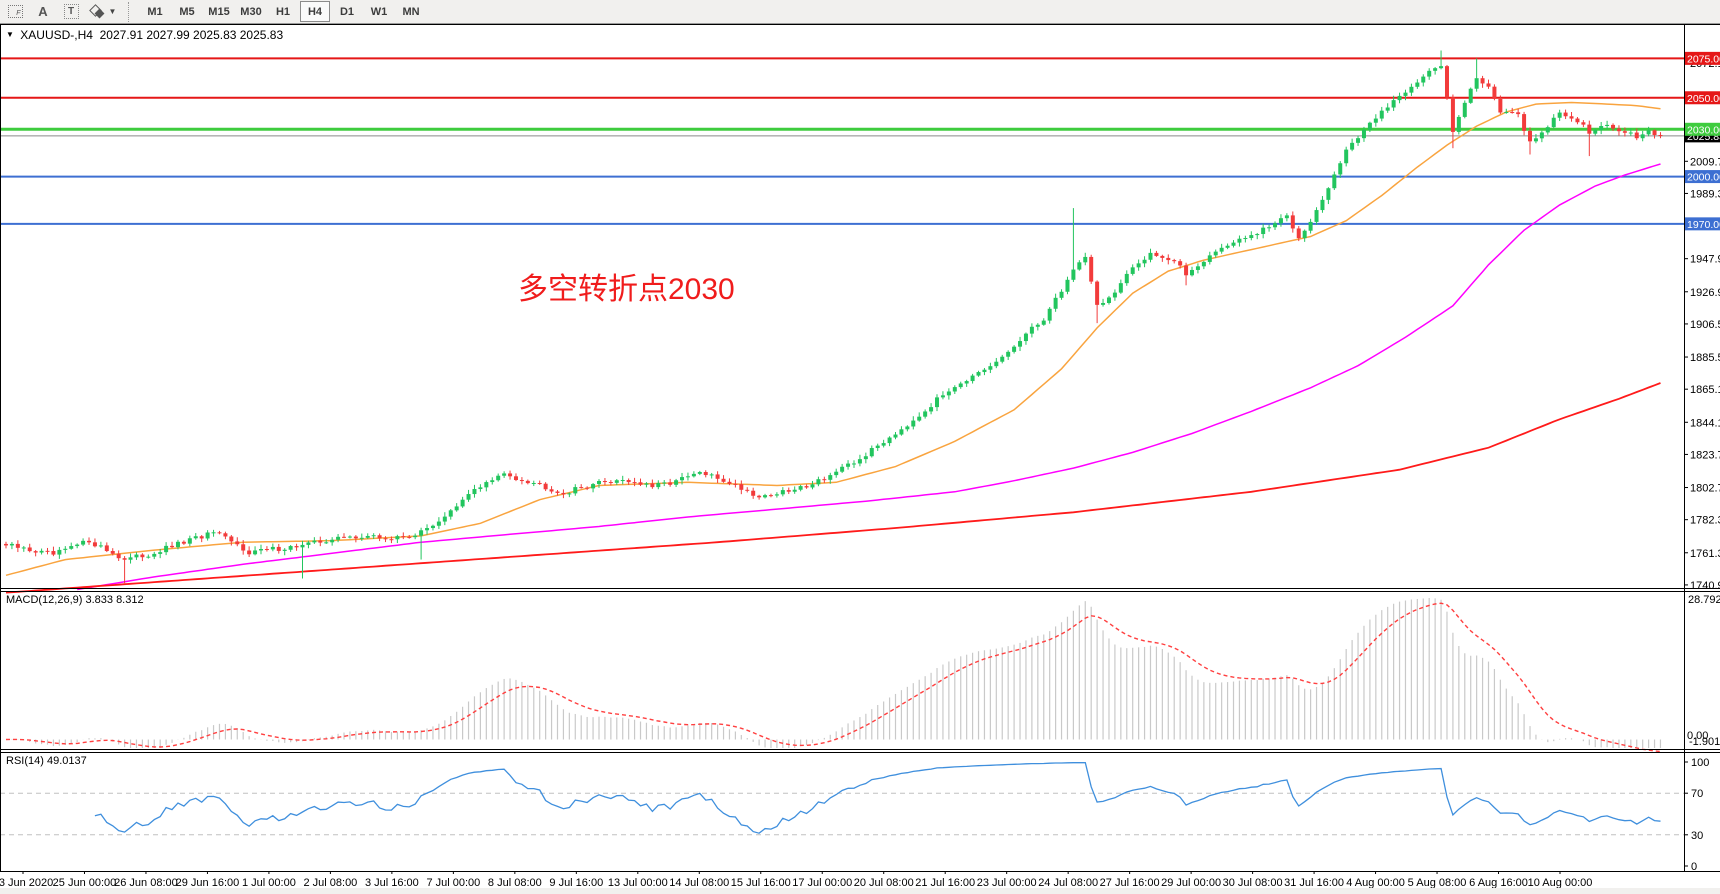 The image size is (1720, 894). Describe the element at coordinates (112, 11) in the screenshot. I see `dropdown-caret-icon: ▼` at that location.